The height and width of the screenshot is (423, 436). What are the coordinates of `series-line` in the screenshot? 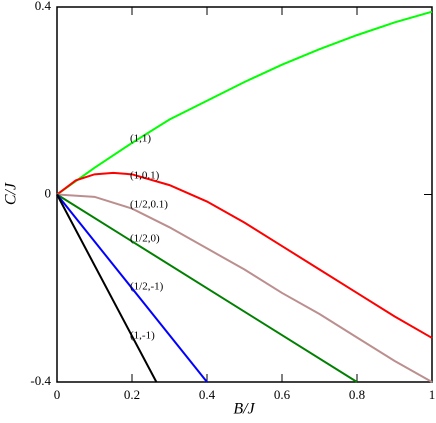 It's located at (107, 288).